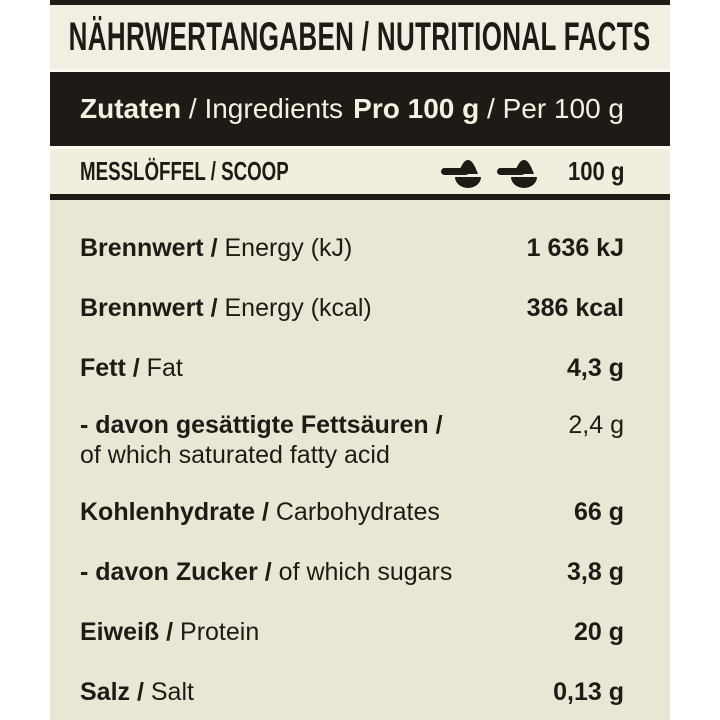 Image resolution: width=720 pixels, height=720 pixels. I want to click on nutrient-value: 20 g, so click(598, 632).